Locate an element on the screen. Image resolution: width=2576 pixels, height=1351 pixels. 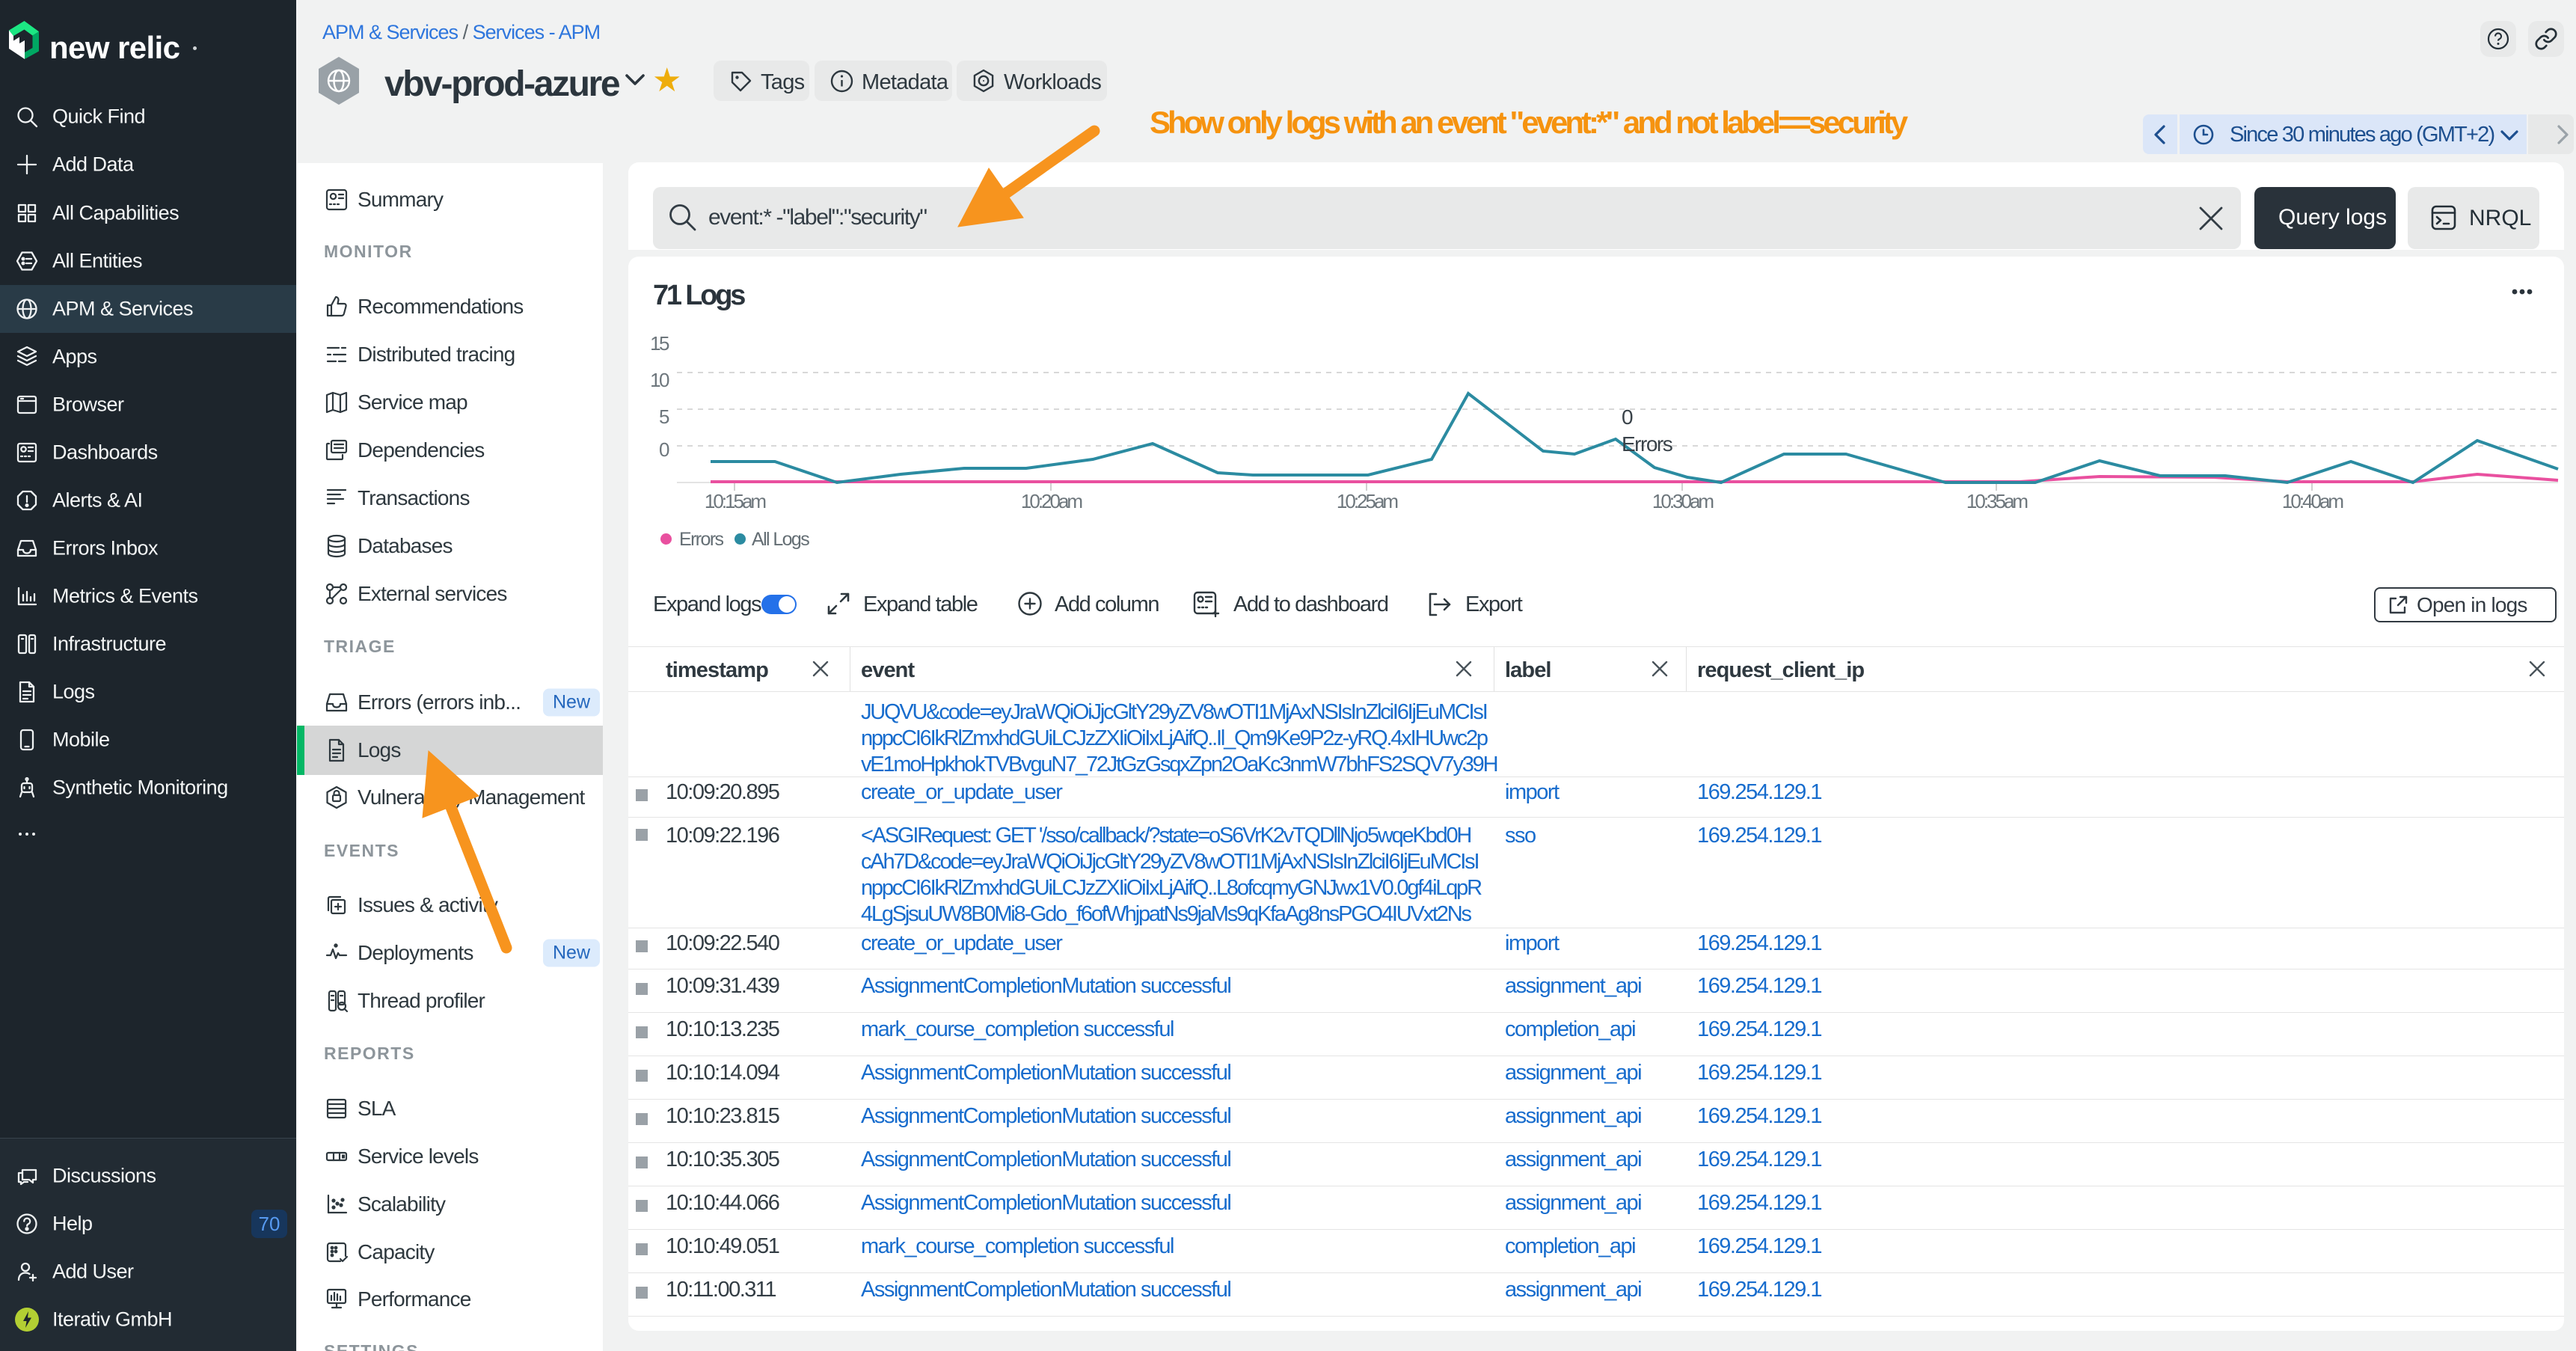
svg-text: 10:40am is located at coordinates (2312, 501).